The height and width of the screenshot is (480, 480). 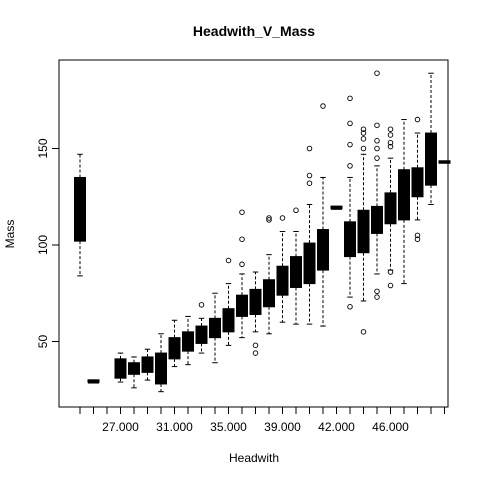 I want to click on x-tick-label: 39.000, so click(x=282, y=427).